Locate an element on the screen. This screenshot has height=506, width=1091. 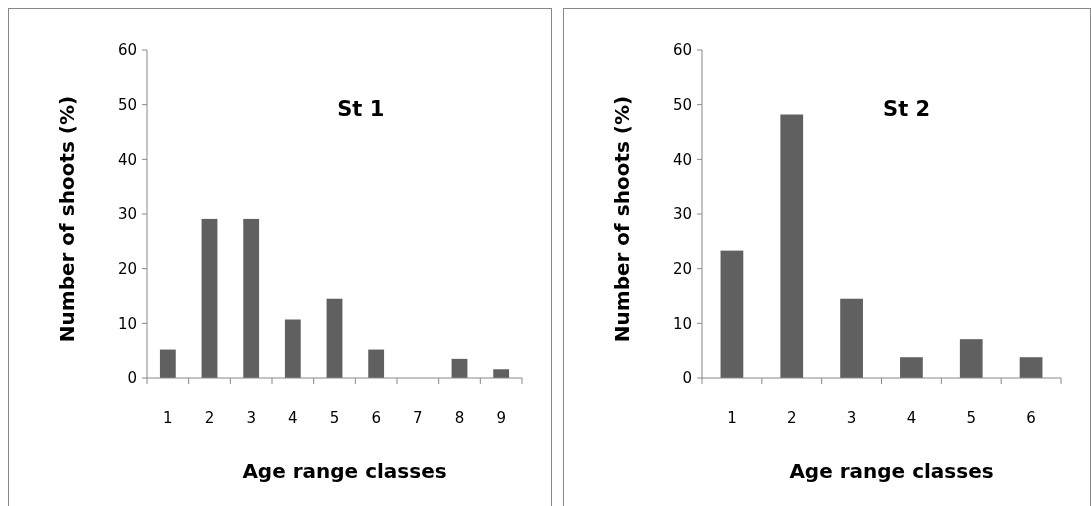
text: St 1 is located at coordinates (361, 109).